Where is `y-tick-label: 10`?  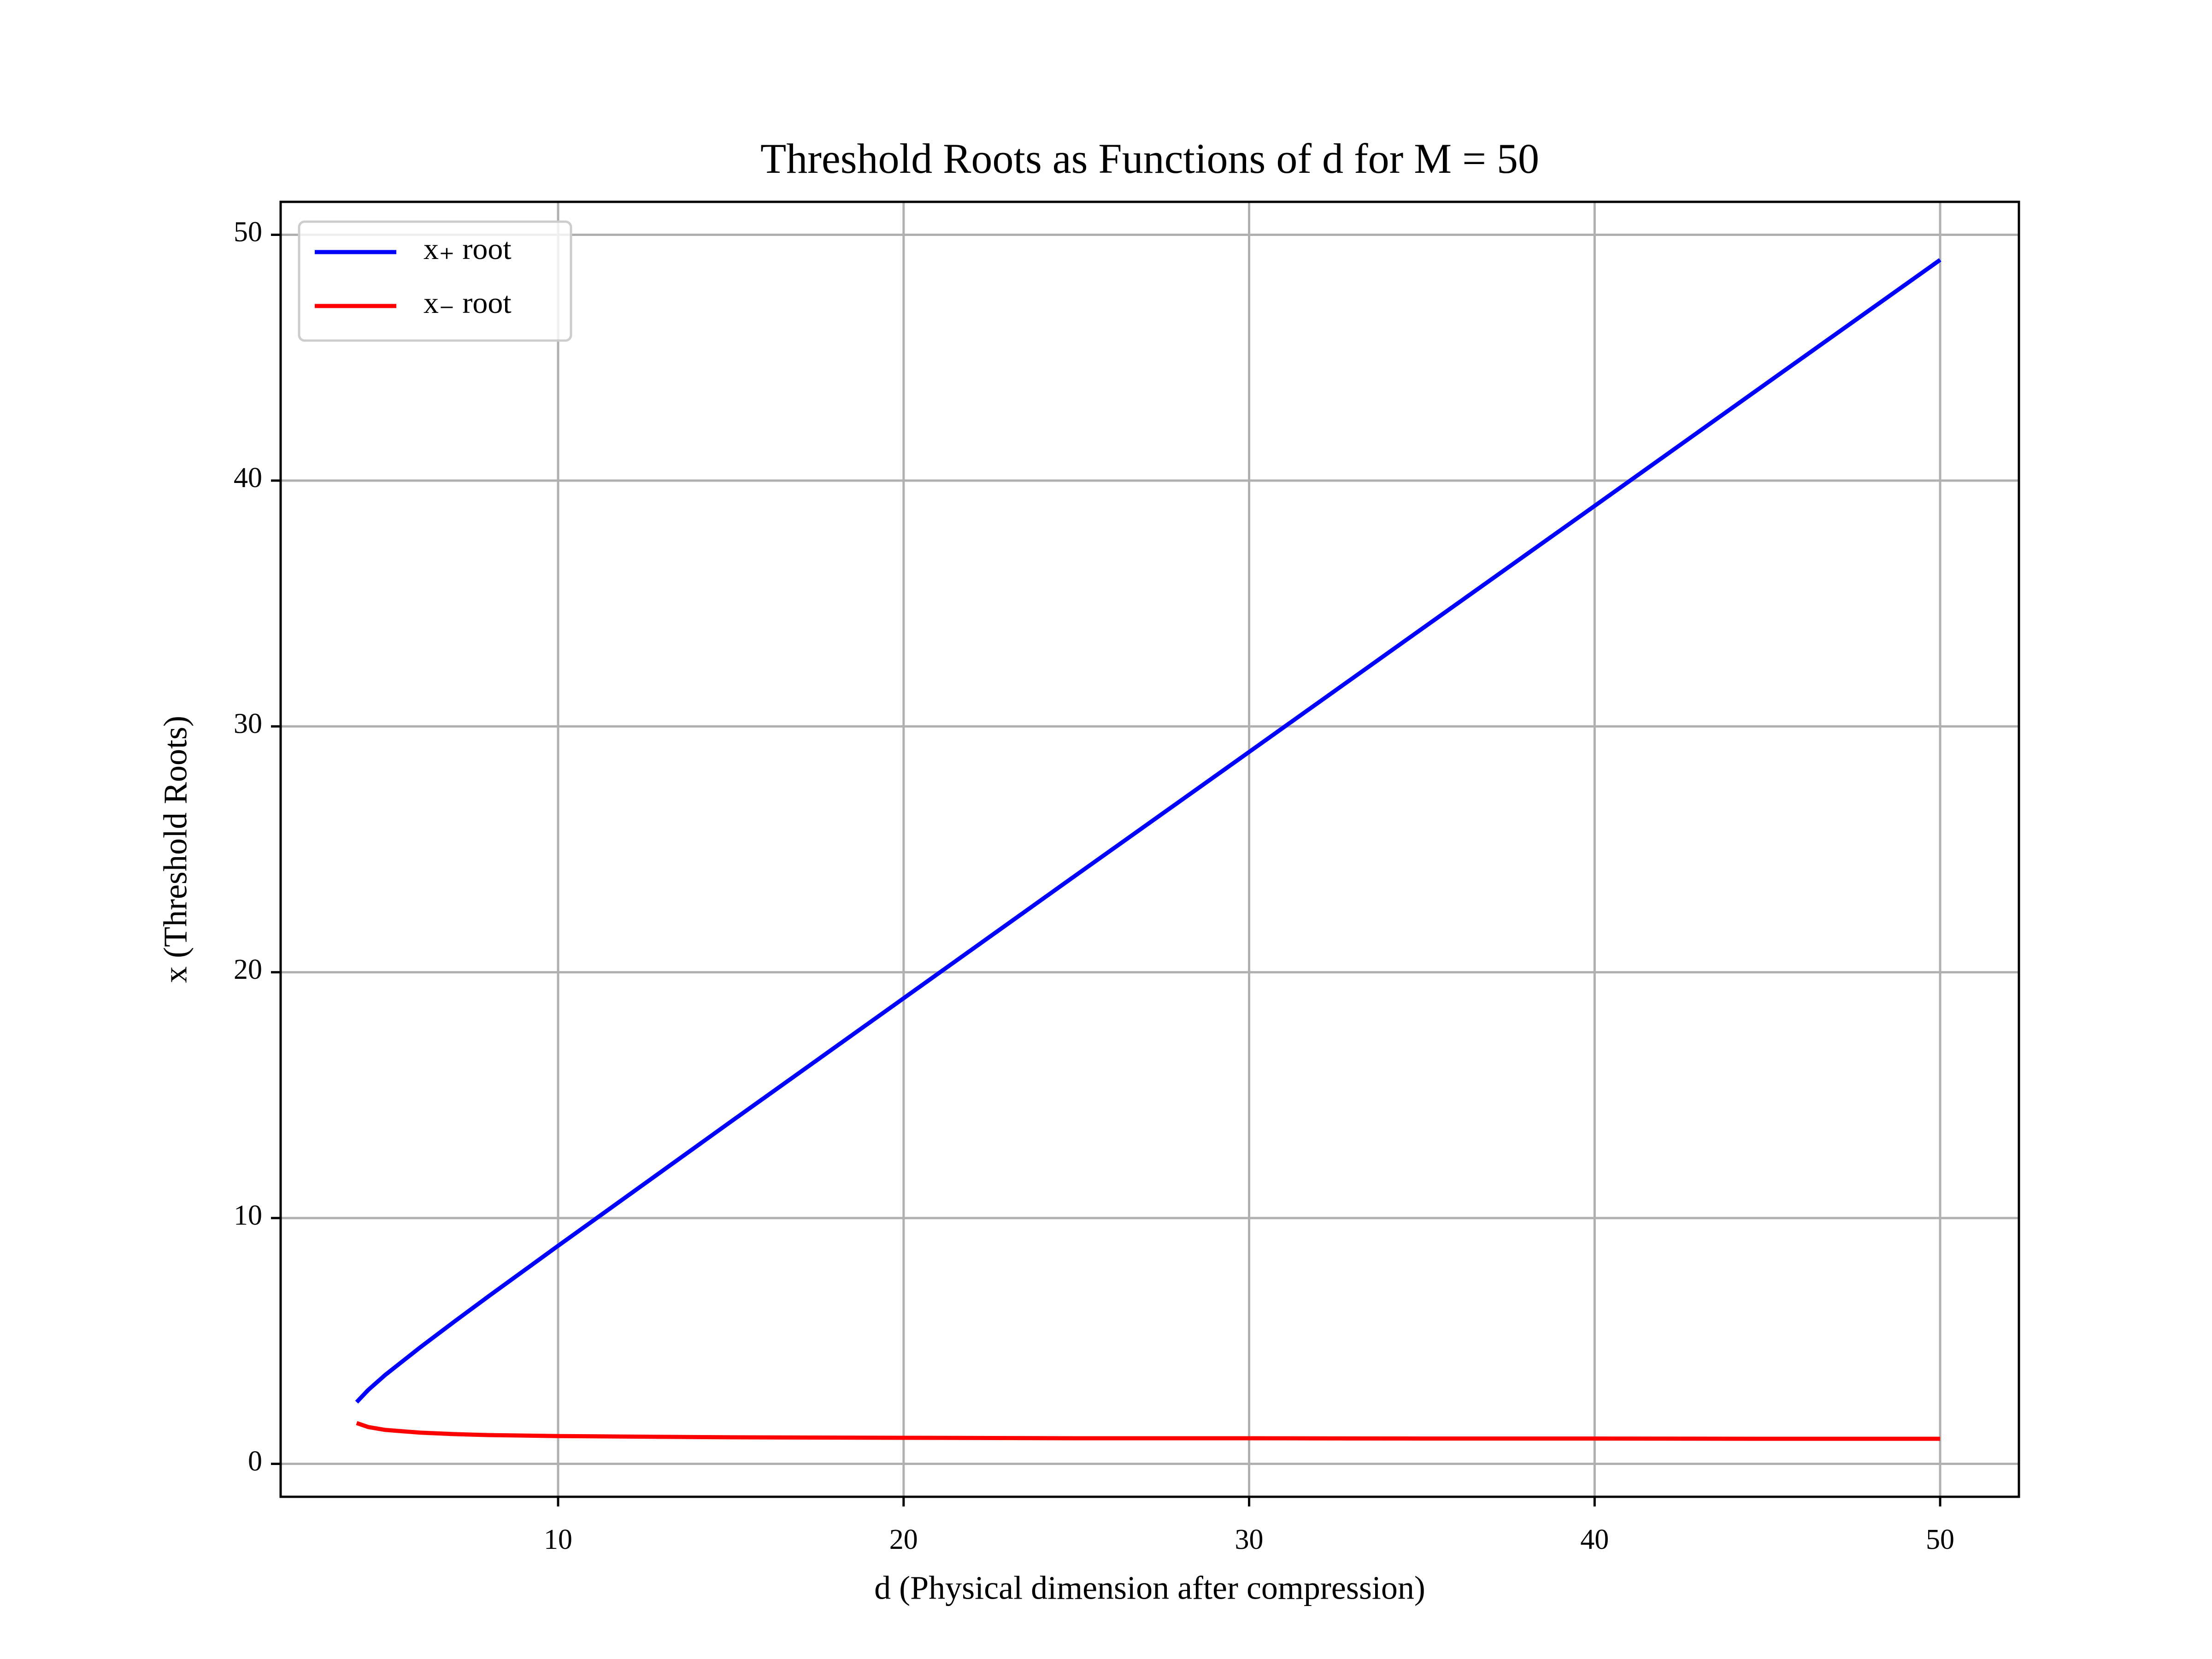 y-tick-label: 10 is located at coordinates (248, 1215).